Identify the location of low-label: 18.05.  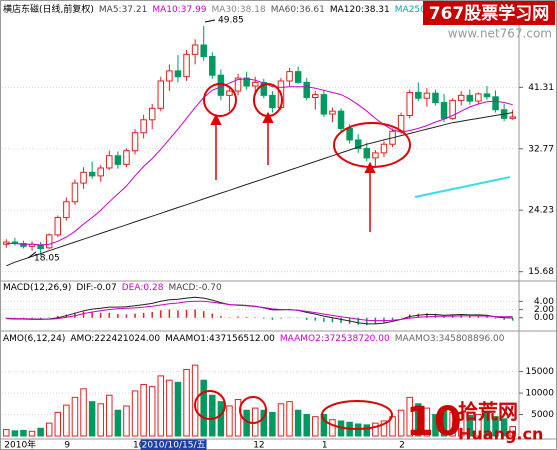
(47, 259).